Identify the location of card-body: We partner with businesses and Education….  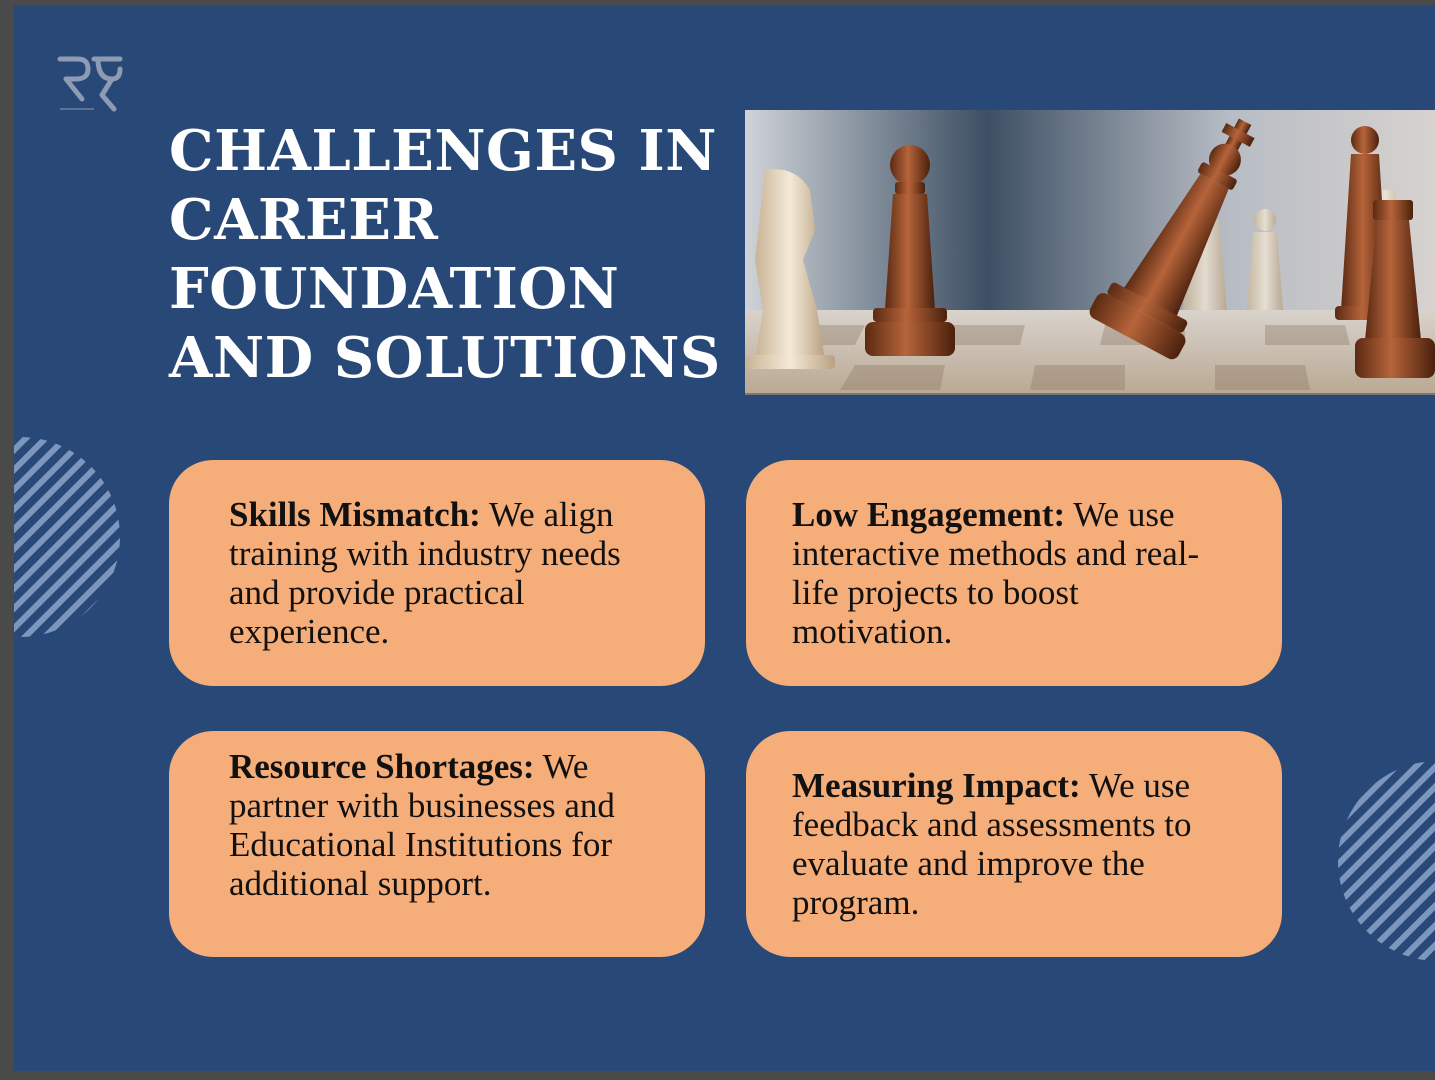
(422, 825).